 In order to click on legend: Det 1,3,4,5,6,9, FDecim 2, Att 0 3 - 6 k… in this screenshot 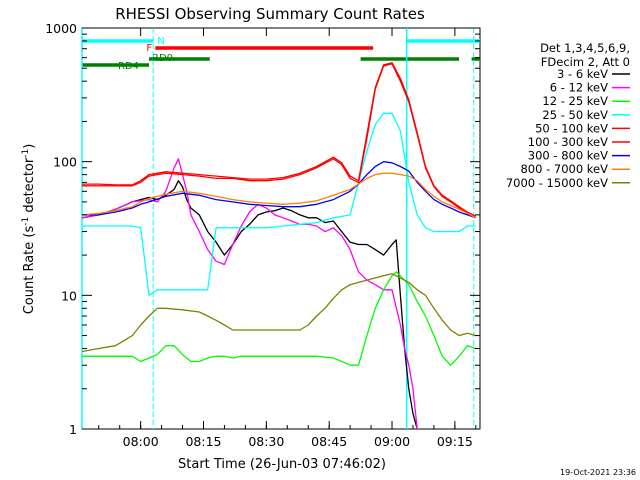, I will do `click(568, 115)`.